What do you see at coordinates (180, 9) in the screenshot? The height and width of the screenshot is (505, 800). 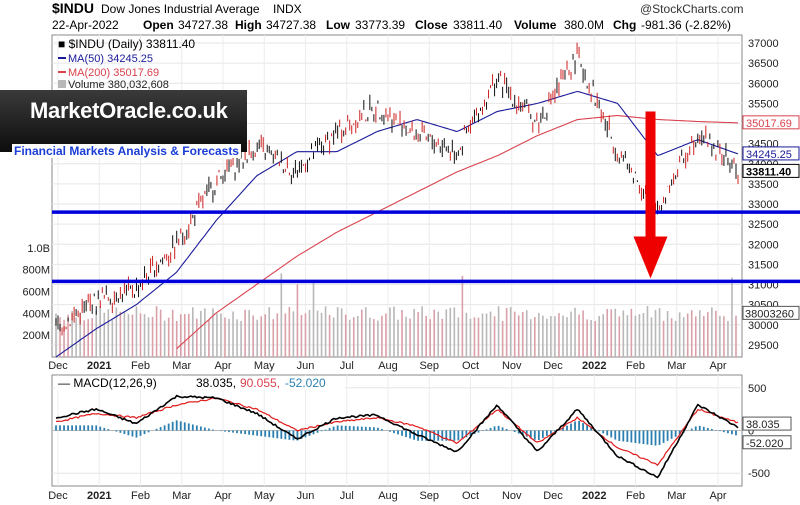 I see `index-name: Dow Jones Industrial Average` at bounding box center [180, 9].